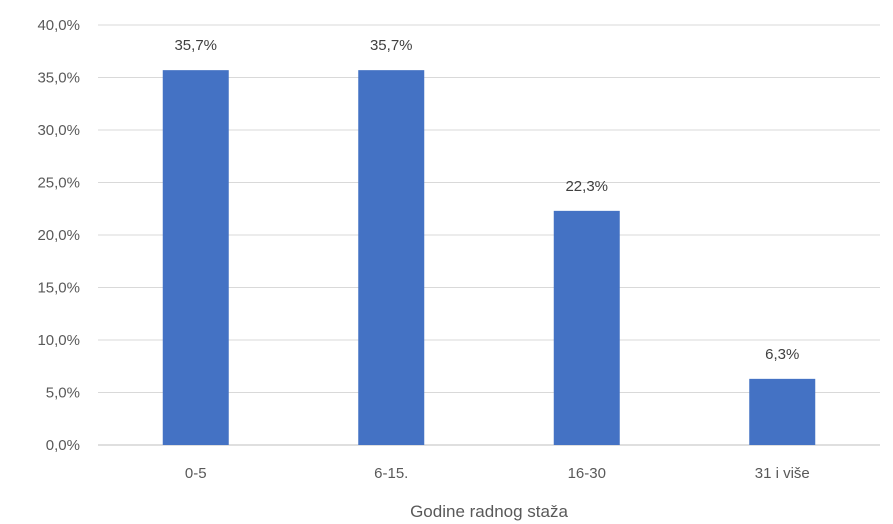  What do you see at coordinates (782, 354) in the screenshot?
I see `data-label: 6,3%` at bounding box center [782, 354].